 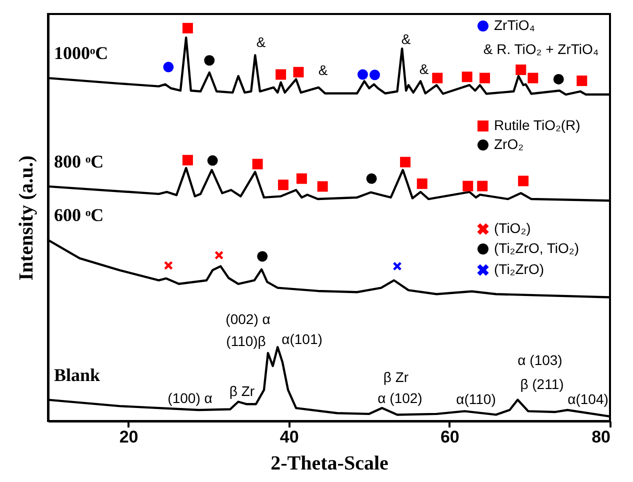 What do you see at coordinates (246, 341) in the screenshot?
I see `annotation: (110)β` at bounding box center [246, 341].